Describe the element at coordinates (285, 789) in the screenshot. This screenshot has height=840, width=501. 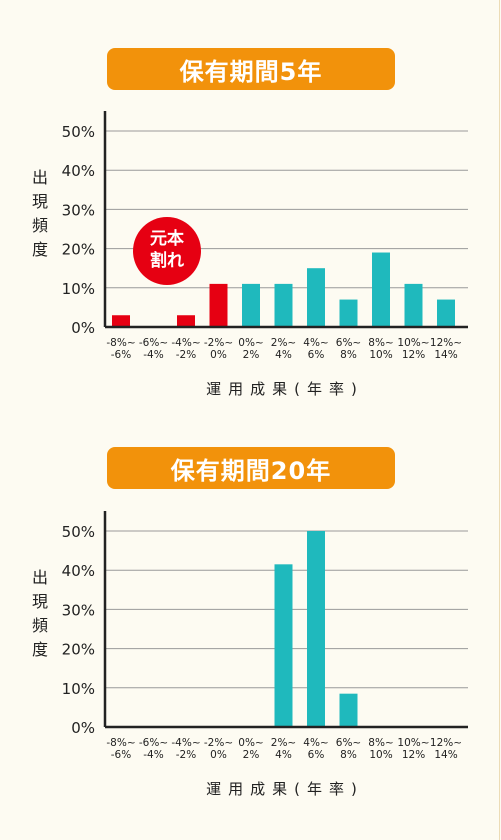
I see `x-axis-label-20y: 運用成果(年率)` at that location.